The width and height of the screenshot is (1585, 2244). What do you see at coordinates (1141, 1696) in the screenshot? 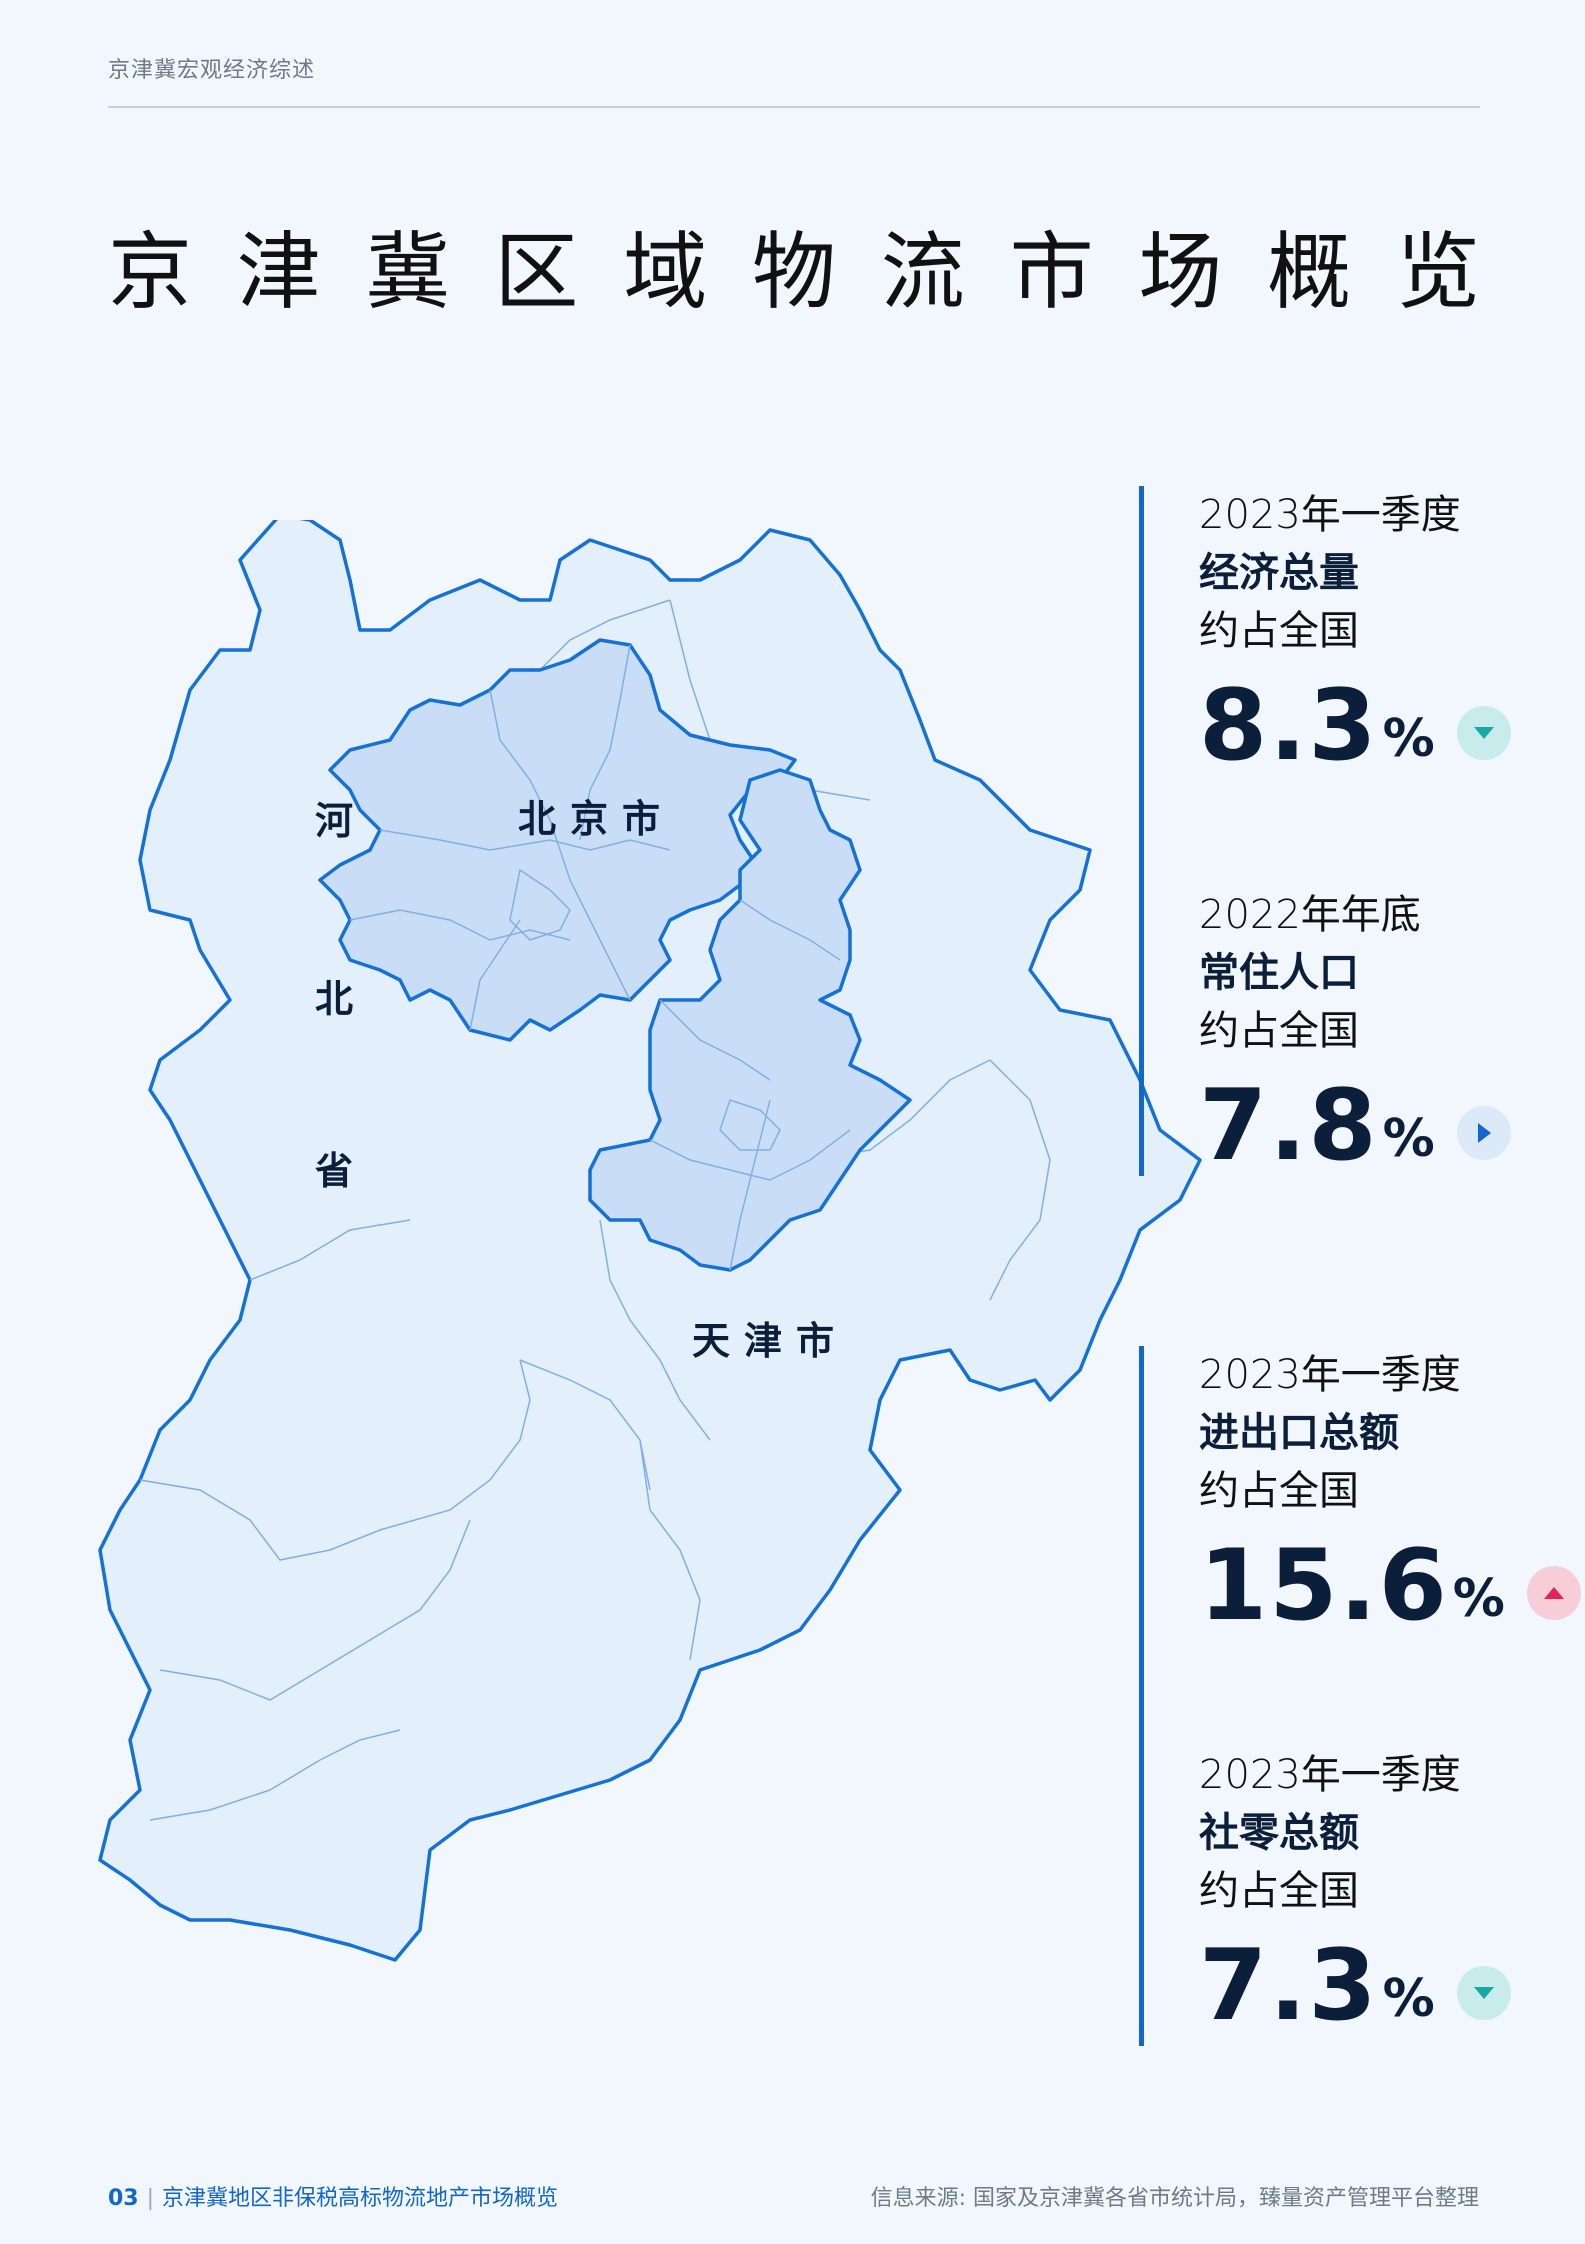
I see `stat-accent-bar-bottom` at bounding box center [1141, 1696].